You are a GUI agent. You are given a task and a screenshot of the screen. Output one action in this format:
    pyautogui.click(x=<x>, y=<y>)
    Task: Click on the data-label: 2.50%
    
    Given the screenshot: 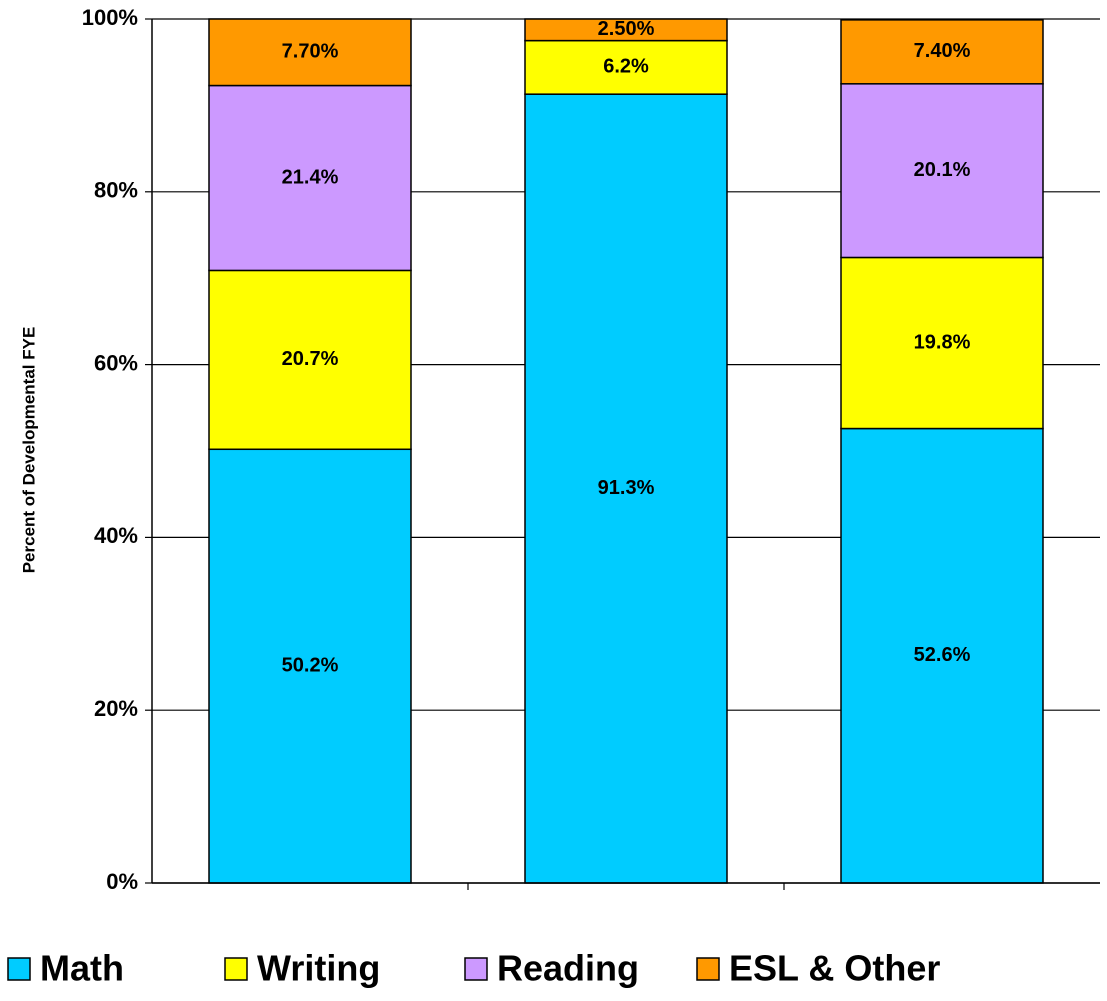 What is the action you would take?
    pyautogui.click(x=626, y=29)
    